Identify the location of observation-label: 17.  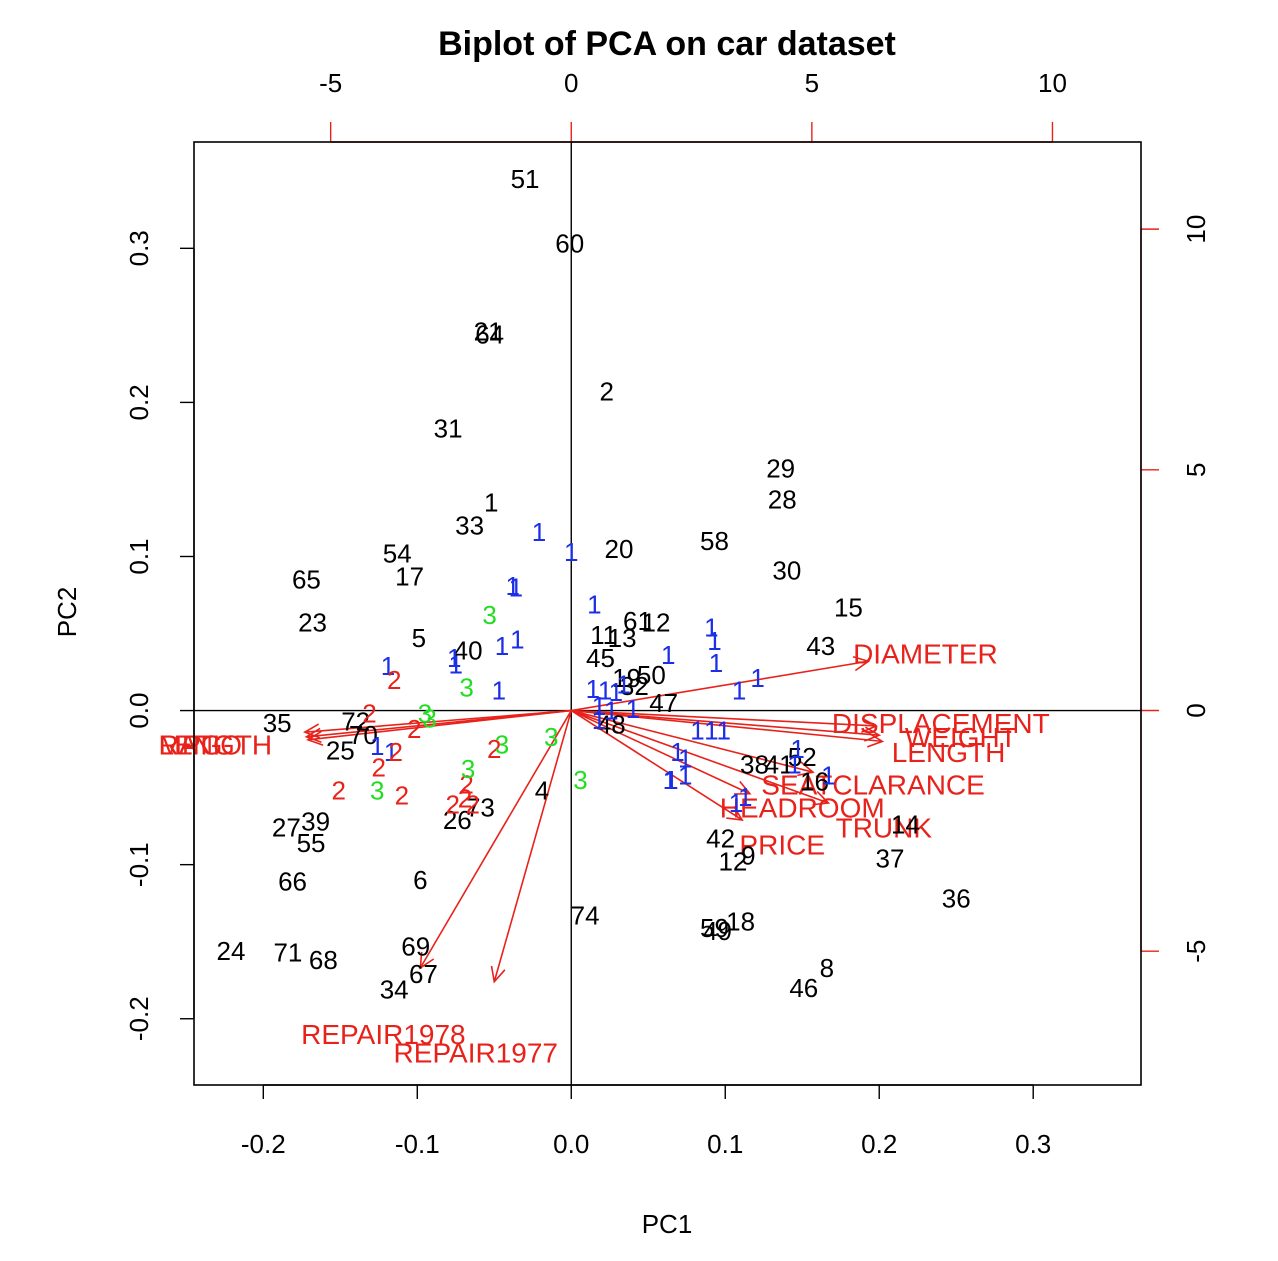
(409, 577).